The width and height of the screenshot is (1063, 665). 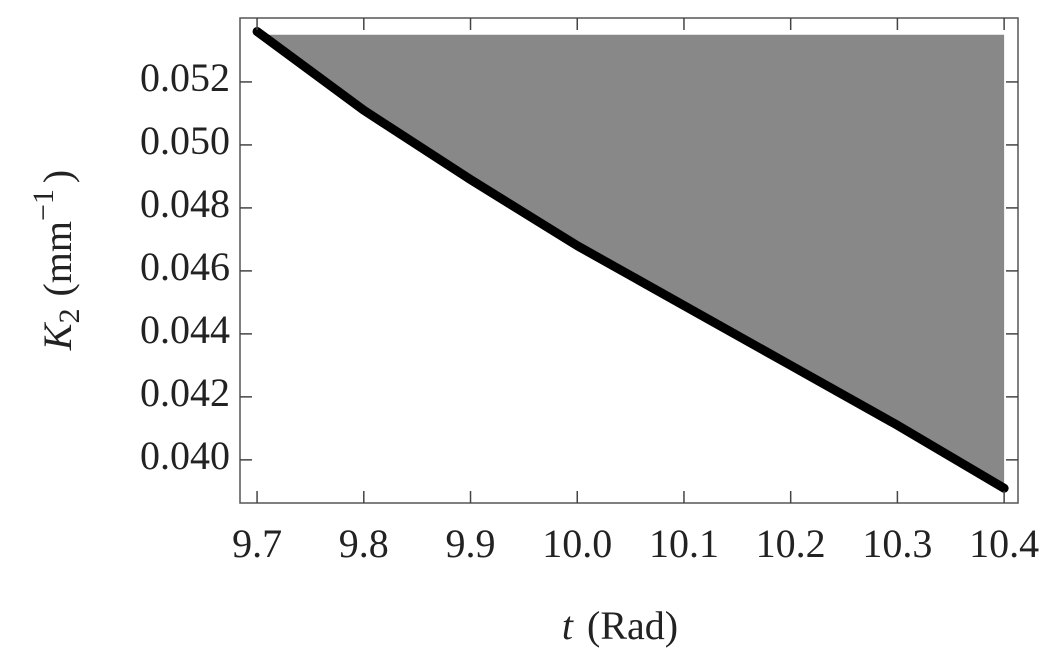 What do you see at coordinates (791, 543) in the screenshot?
I see `x-tick-label: 10.2` at bounding box center [791, 543].